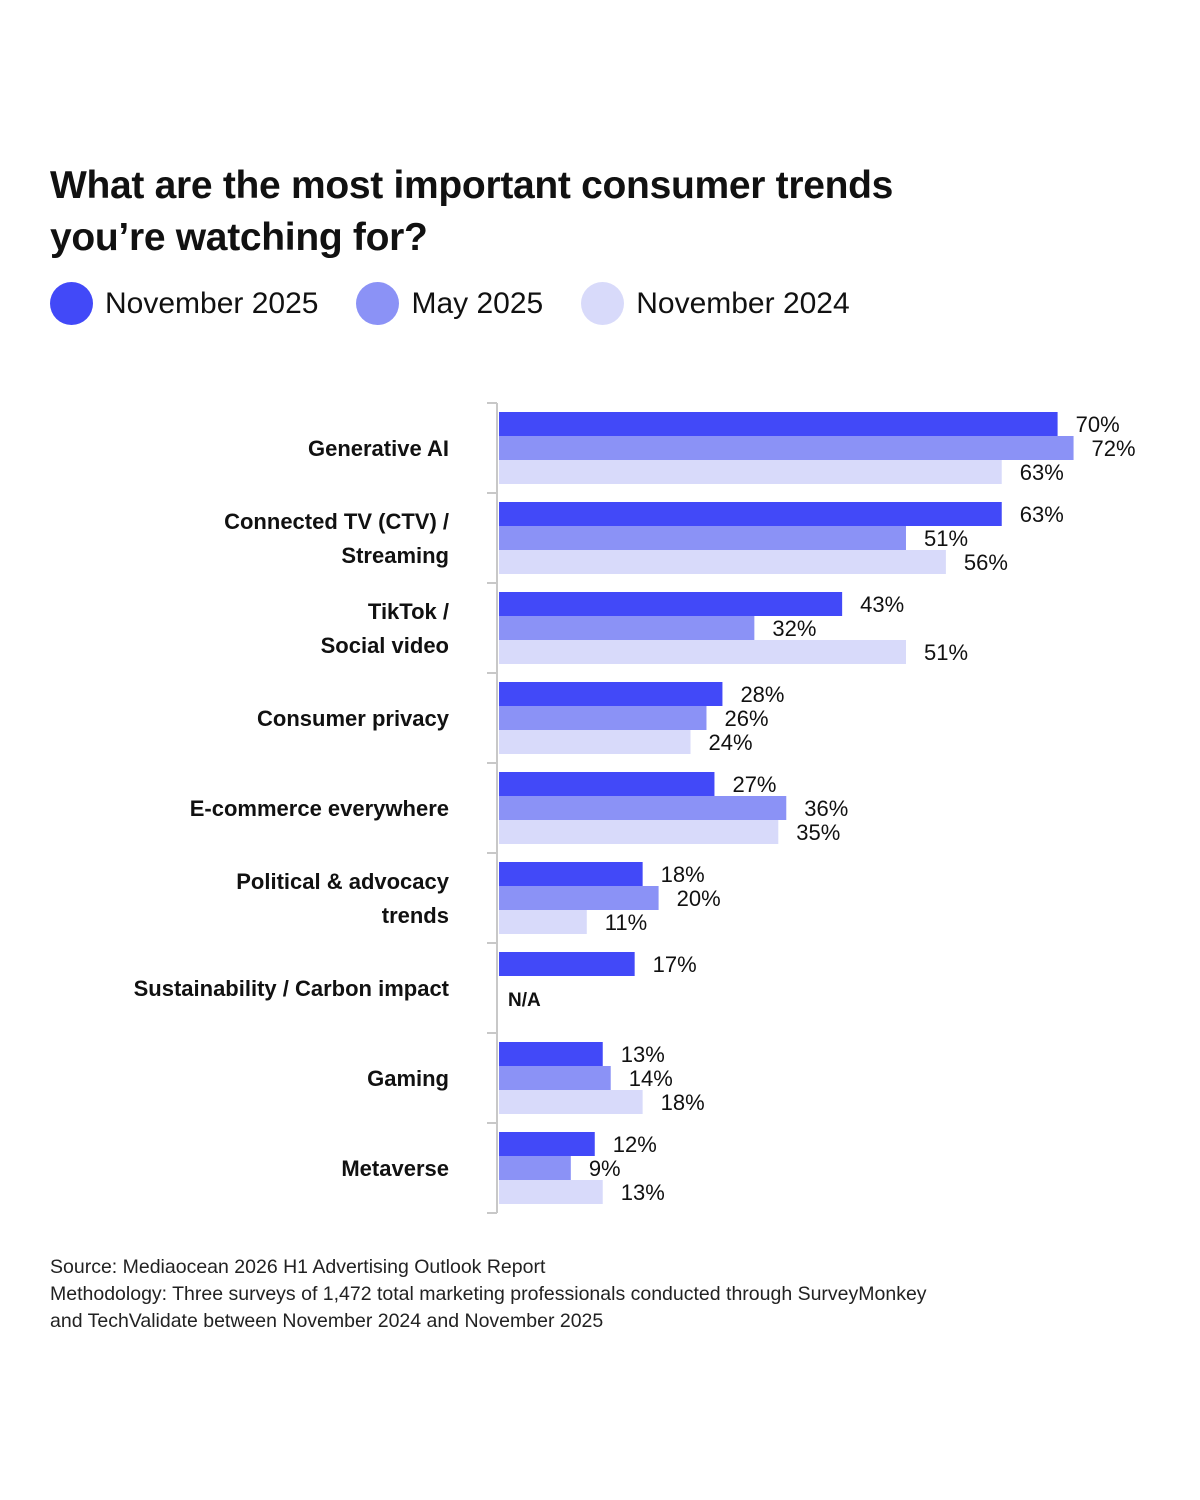  Describe the element at coordinates (408, 1078) in the screenshot. I see `category-label: Gaming` at that location.